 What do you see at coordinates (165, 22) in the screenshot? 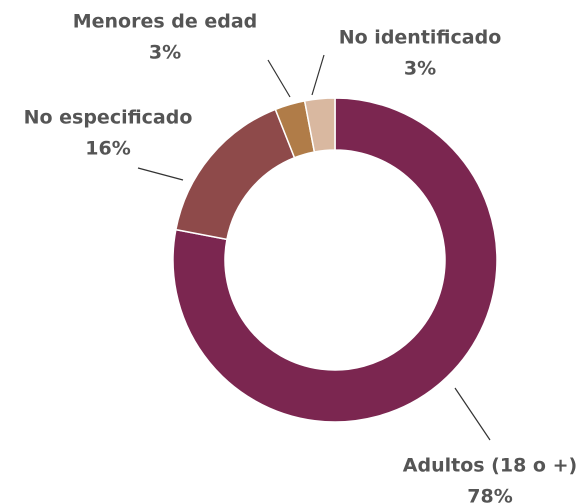
I see `slice-label: Menores de edad` at bounding box center [165, 22].